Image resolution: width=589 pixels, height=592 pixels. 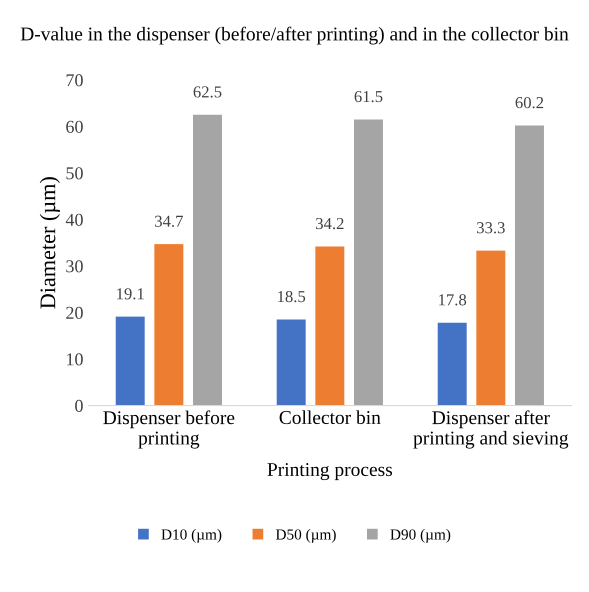 What do you see at coordinates (208, 92) in the screenshot?
I see `data-label: 62.5` at bounding box center [208, 92].